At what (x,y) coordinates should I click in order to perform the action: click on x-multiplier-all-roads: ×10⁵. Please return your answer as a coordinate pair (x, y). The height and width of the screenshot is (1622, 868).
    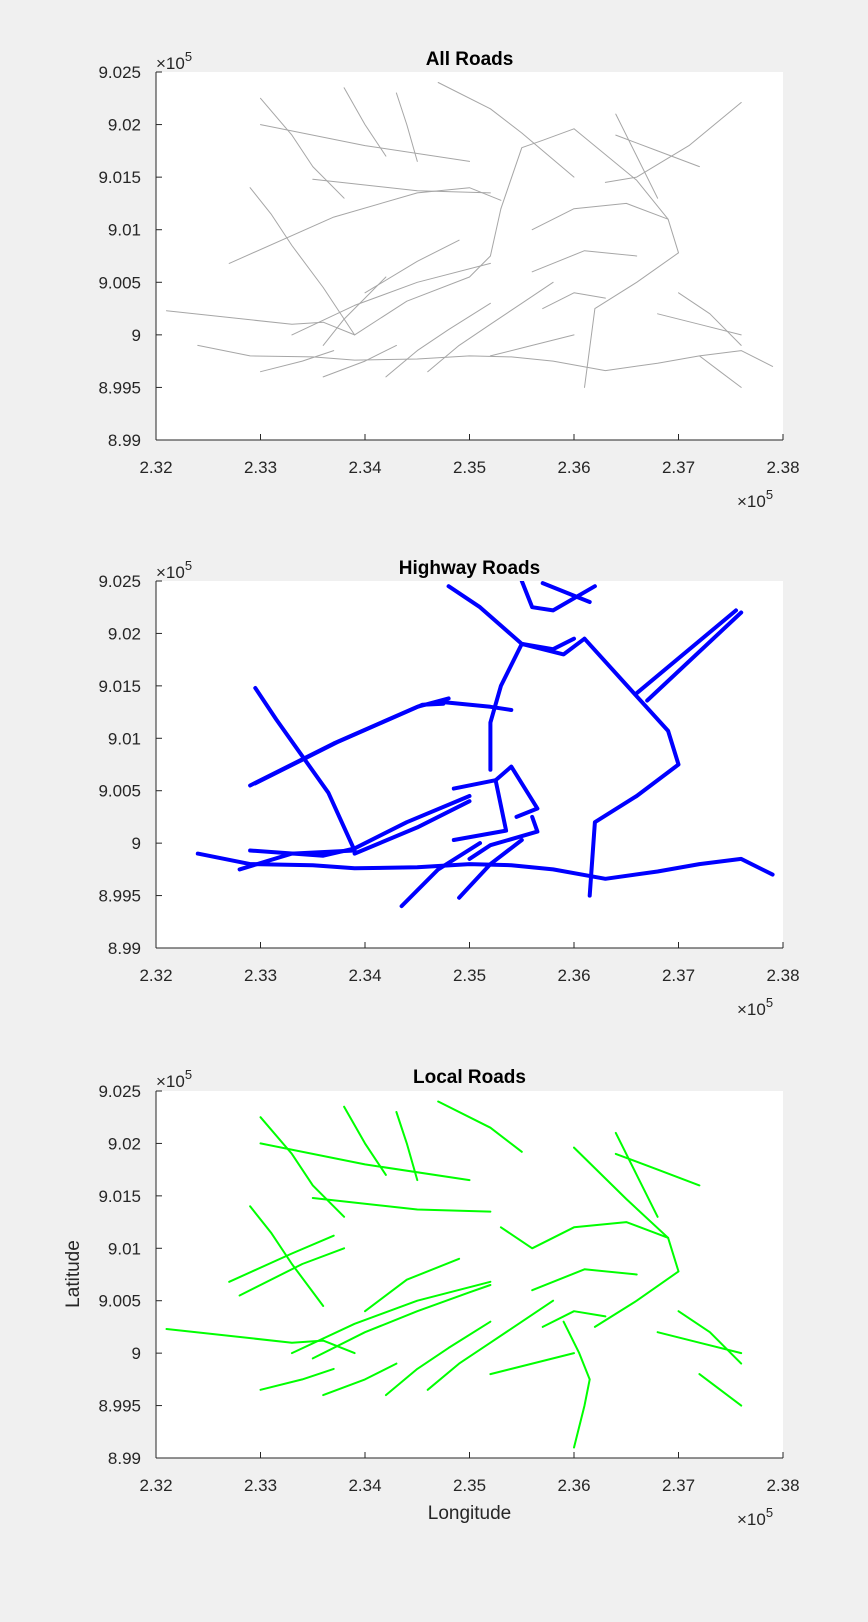
    Looking at the image, I should click on (755, 499).